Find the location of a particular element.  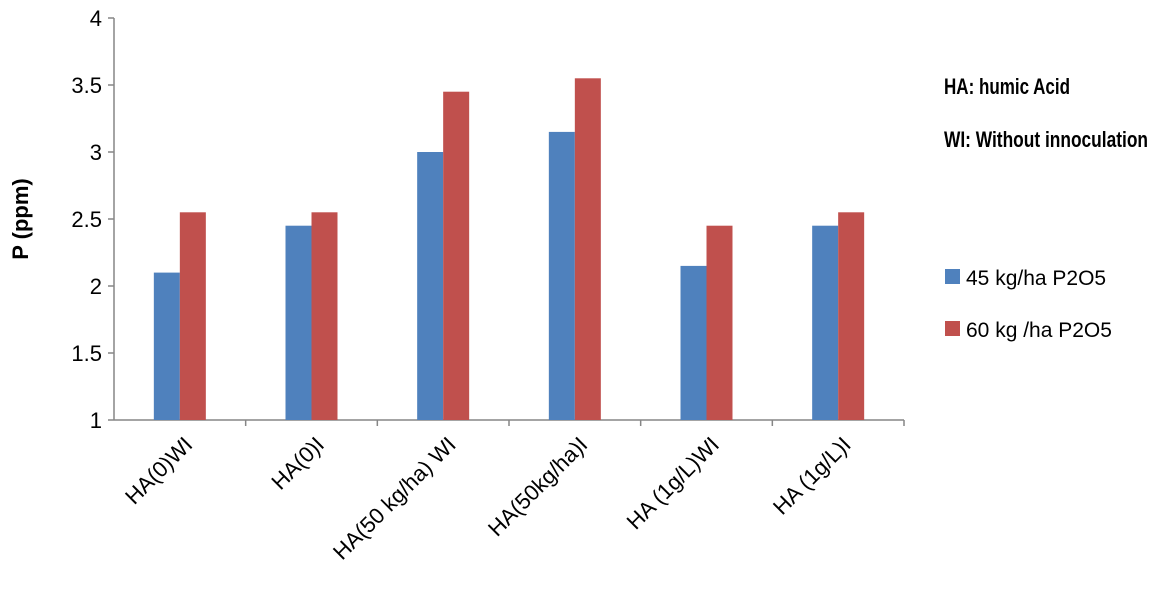

legend-label: 45 kg/ha P2O5 is located at coordinates (1036, 278).